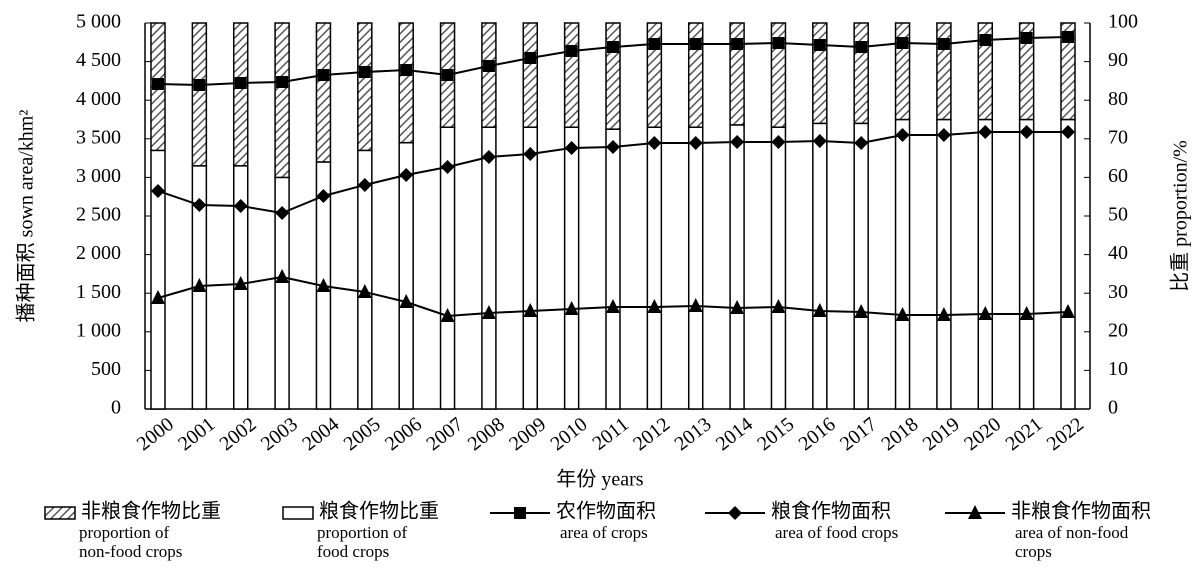 The height and width of the screenshot is (578, 1203). Describe the element at coordinates (817, 434) in the screenshot. I see `x-tick-label: 2016` at that location.